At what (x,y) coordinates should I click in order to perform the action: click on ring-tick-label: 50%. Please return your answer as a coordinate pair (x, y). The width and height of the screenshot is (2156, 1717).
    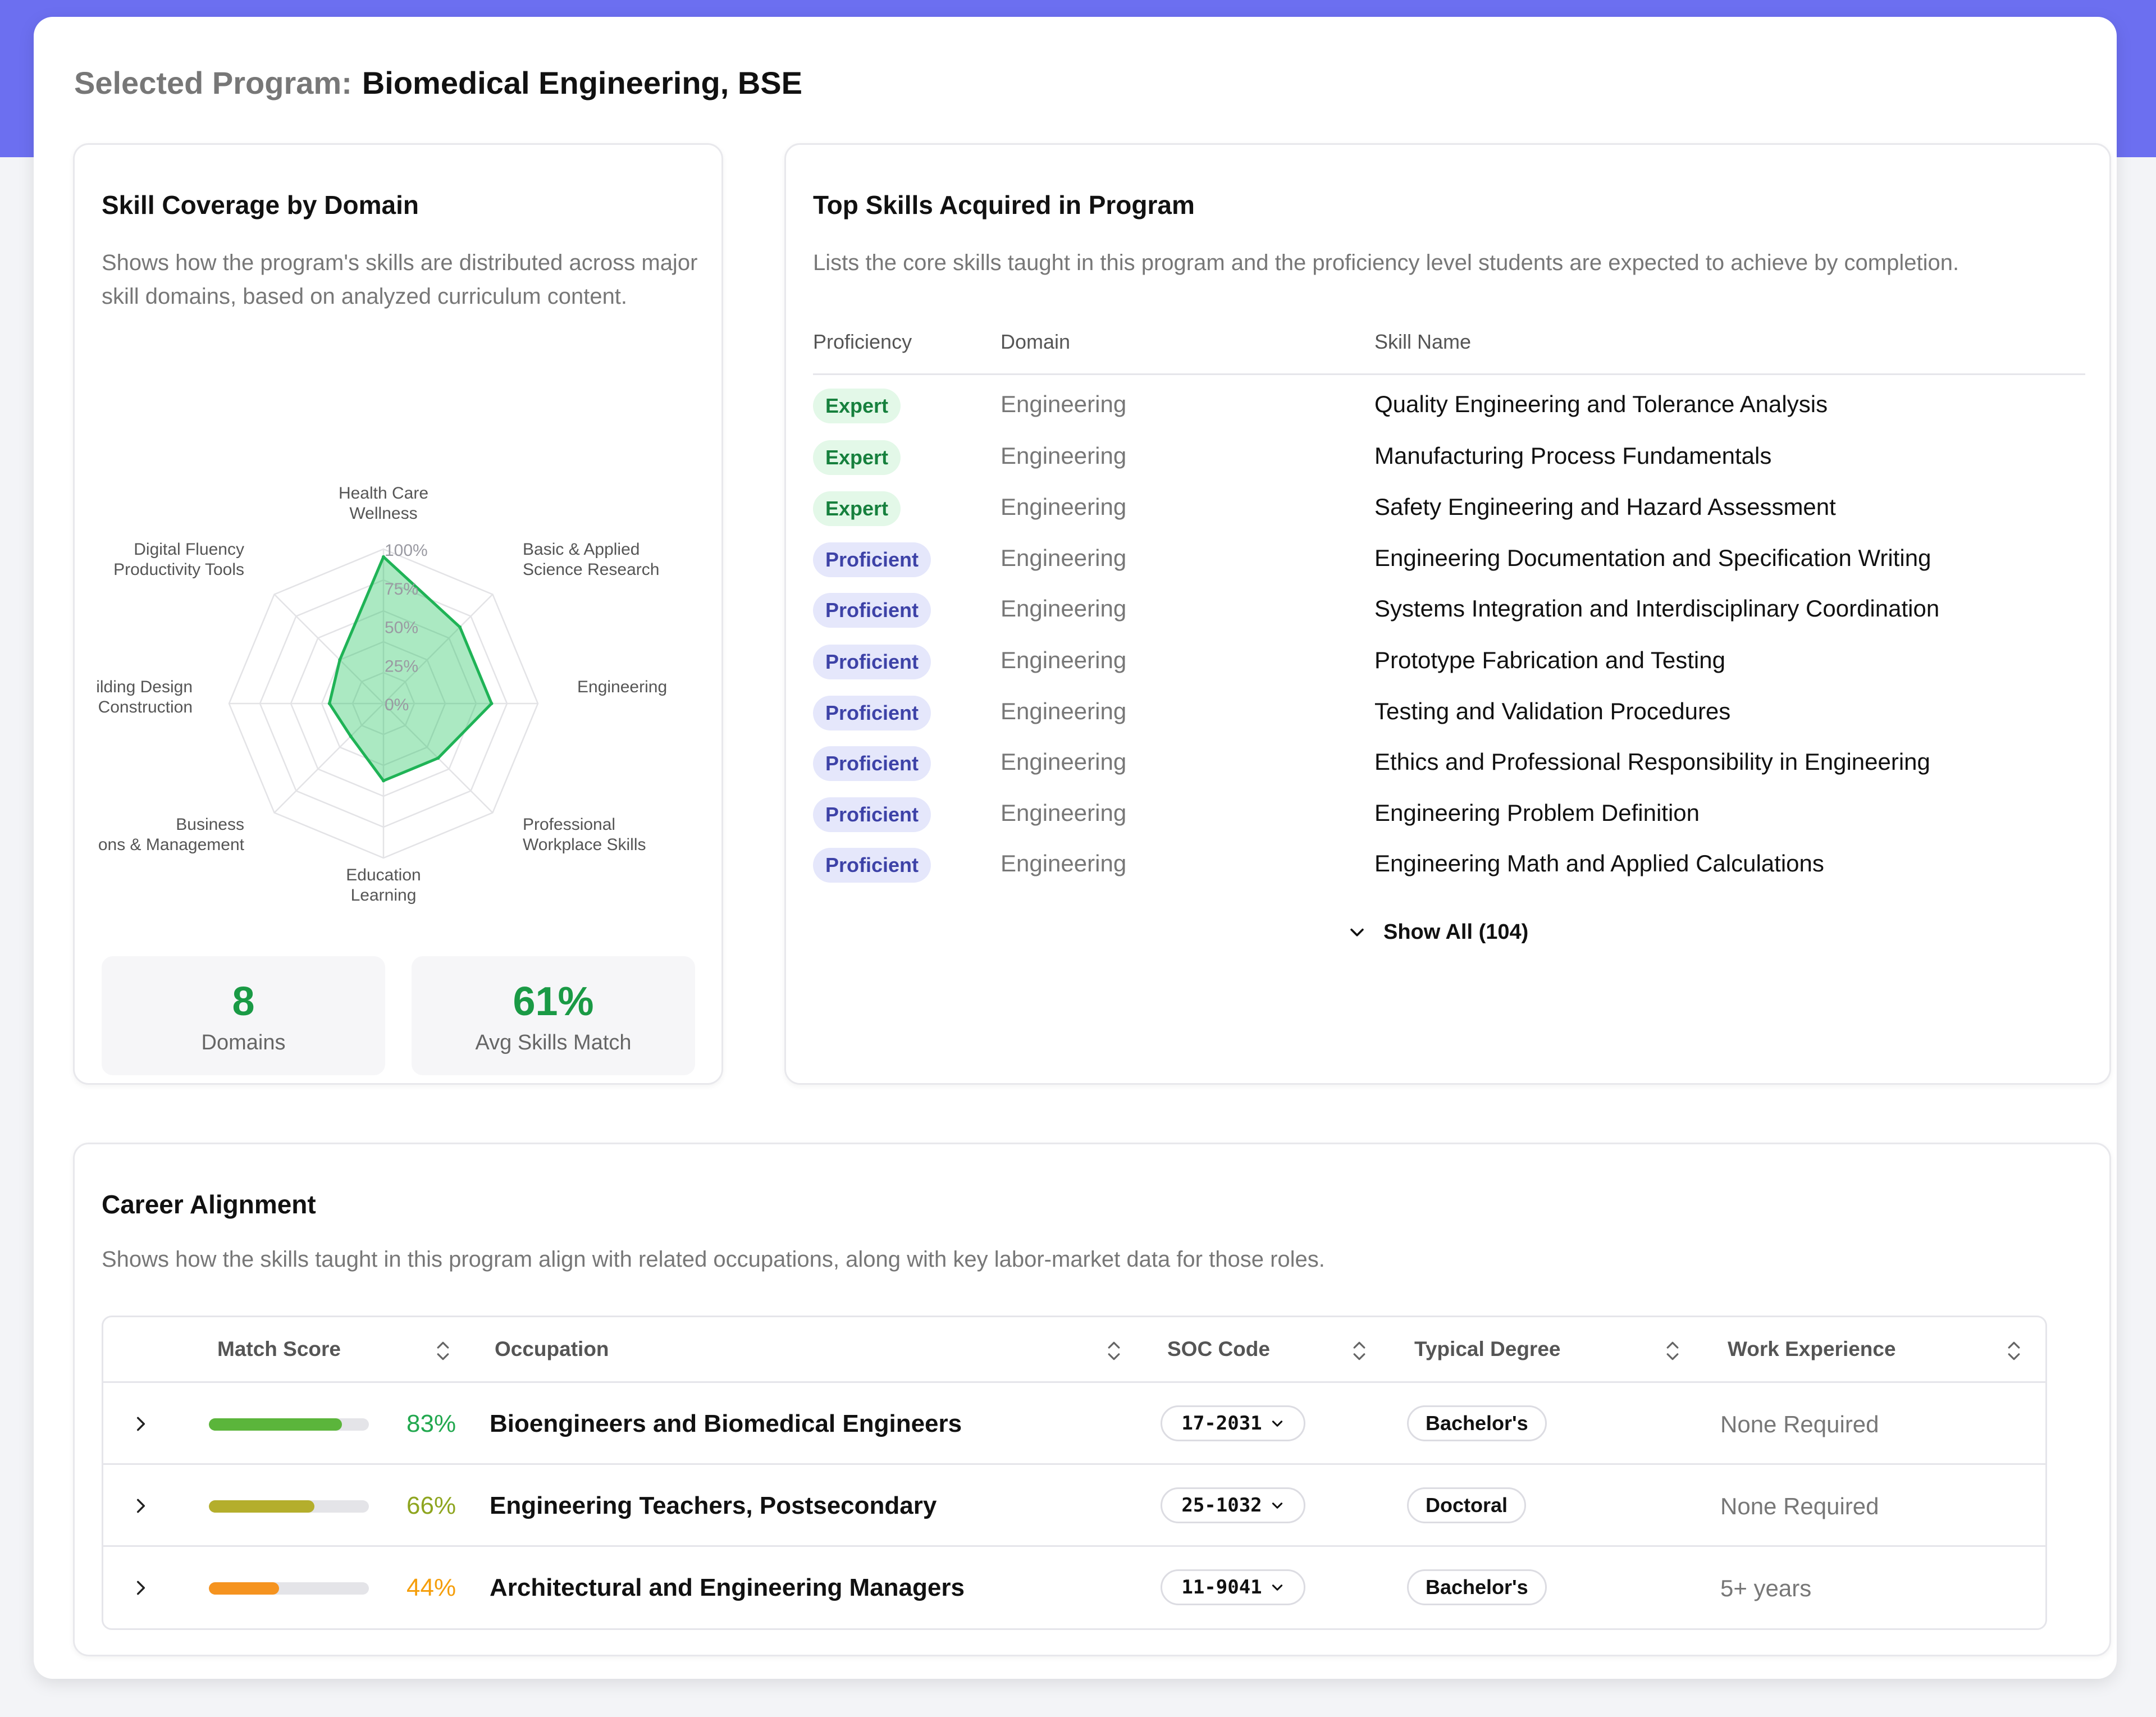
    Looking at the image, I should click on (401, 628).